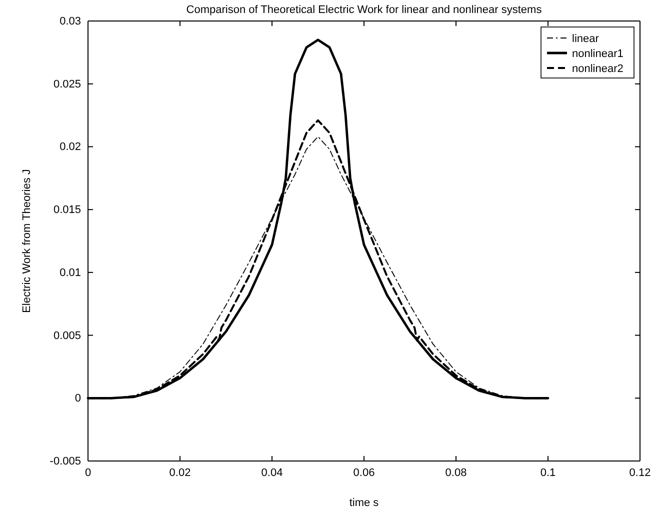 The width and height of the screenshot is (656, 514). What do you see at coordinates (364, 10) in the screenshot?
I see `chart-title: Comparison of Theoretical Electric Work for linear and nonlinear systems` at bounding box center [364, 10].